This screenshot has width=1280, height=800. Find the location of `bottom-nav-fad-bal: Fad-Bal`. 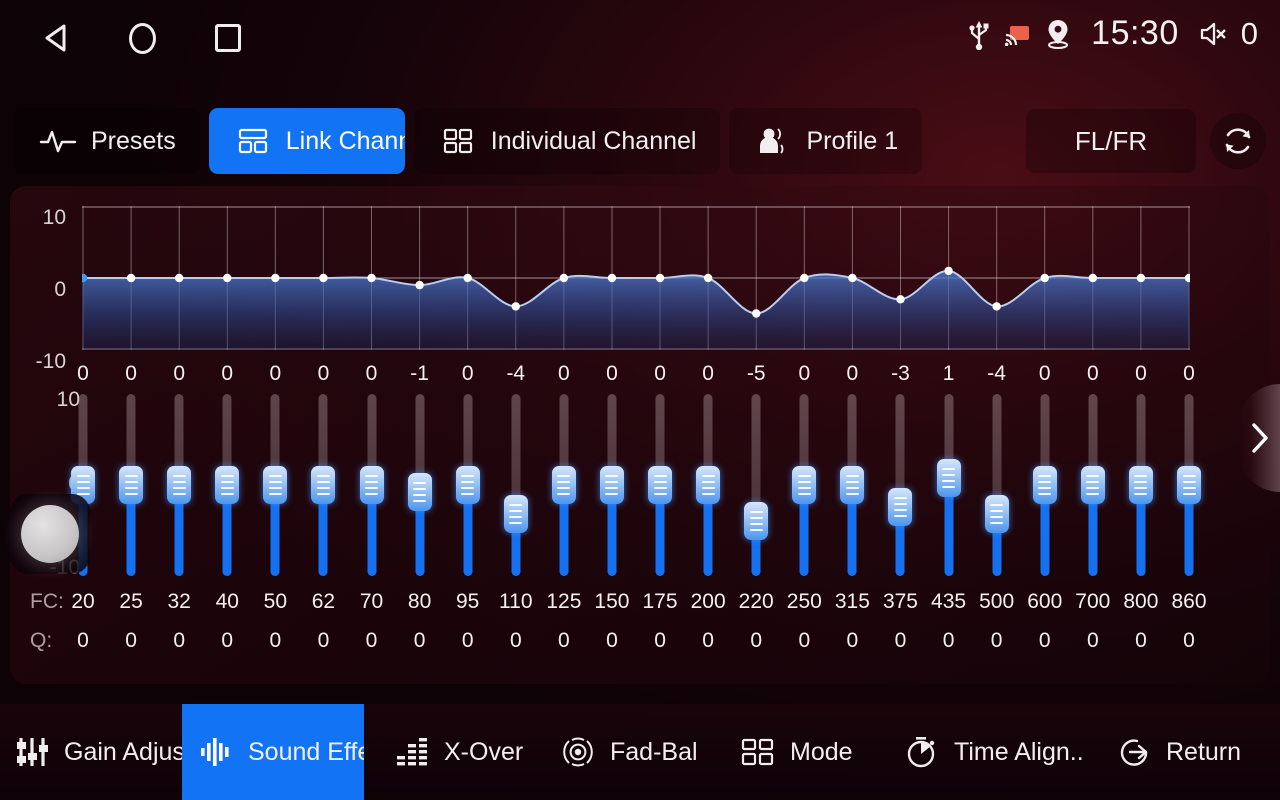

bottom-nav-fad-bal: Fad-Bal is located at coordinates (629, 752).